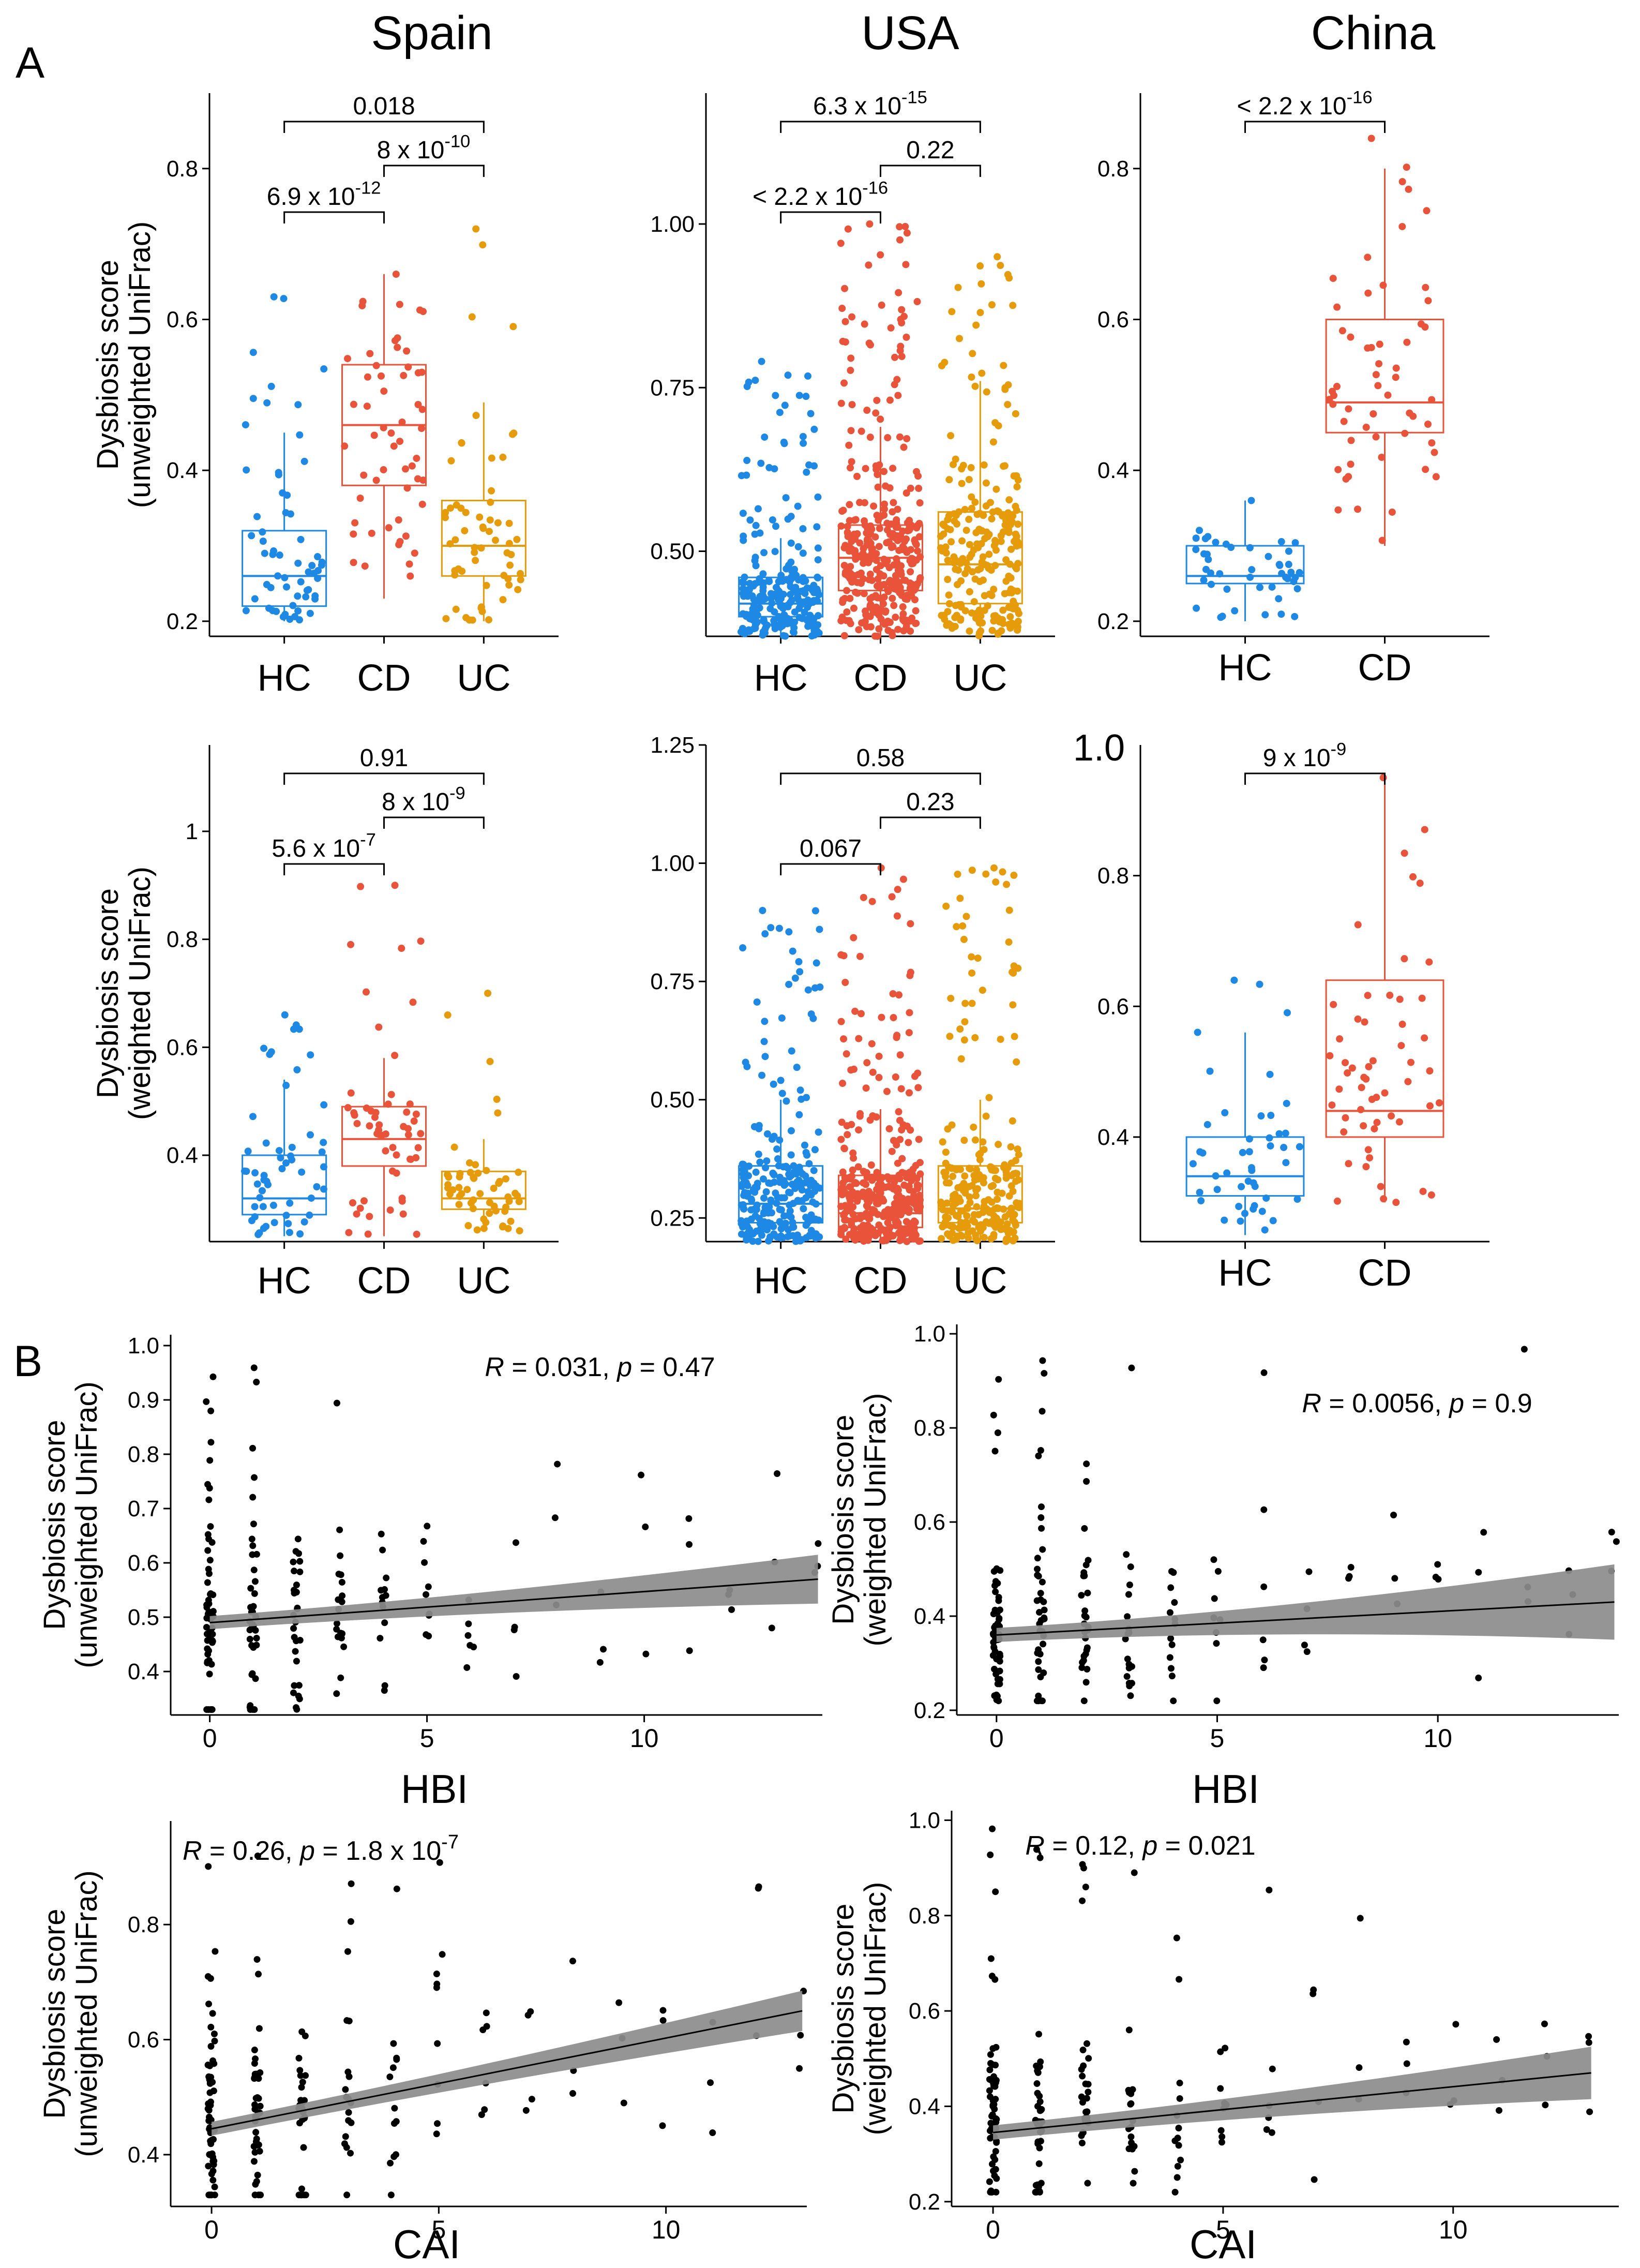 Image resolution: width=1640 pixels, height=2268 pixels. Describe the element at coordinates (285, 458) in the screenshot. I see `points-hc` at that location.